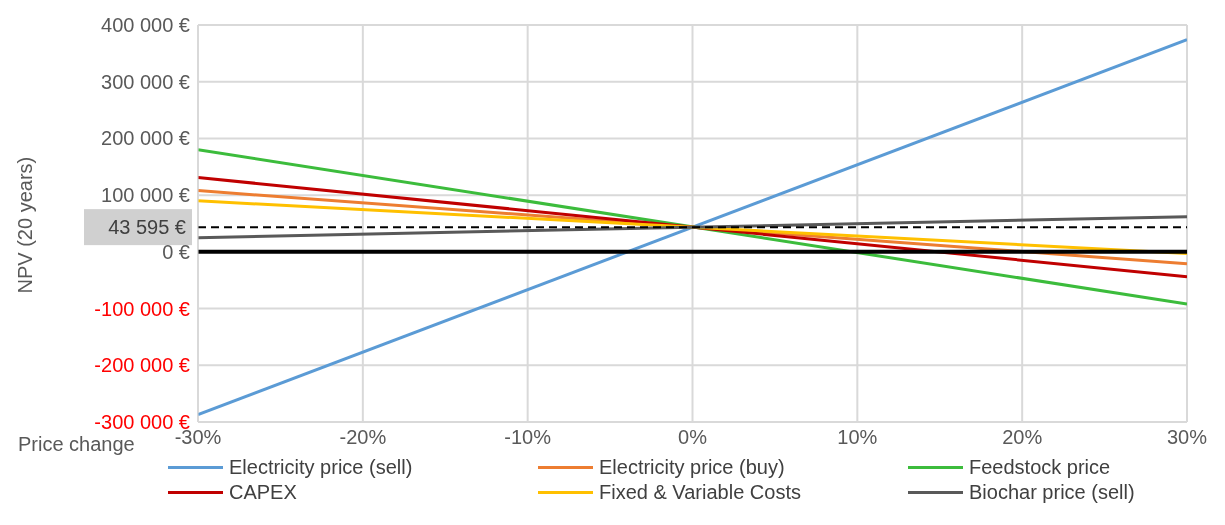  What do you see at coordinates (363, 437) in the screenshot?
I see `x-tick-label: -20%` at bounding box center [363, 437].